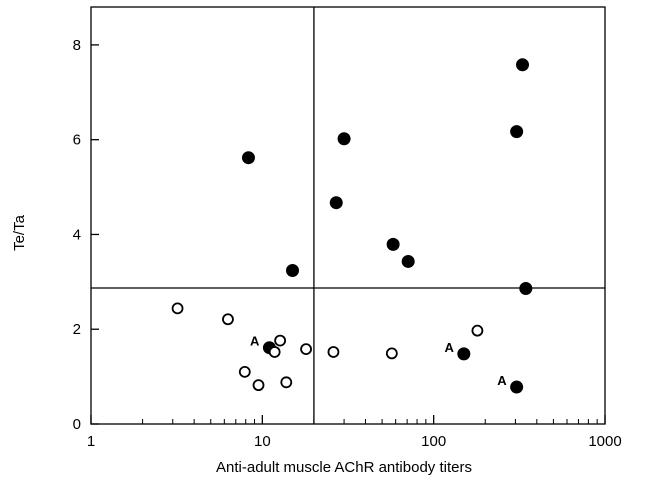 This screenshot has height=480, width=647. Describe the element at coordinates (77, 329) in the screenshot. I see `y-tick-label: 2` at that location.